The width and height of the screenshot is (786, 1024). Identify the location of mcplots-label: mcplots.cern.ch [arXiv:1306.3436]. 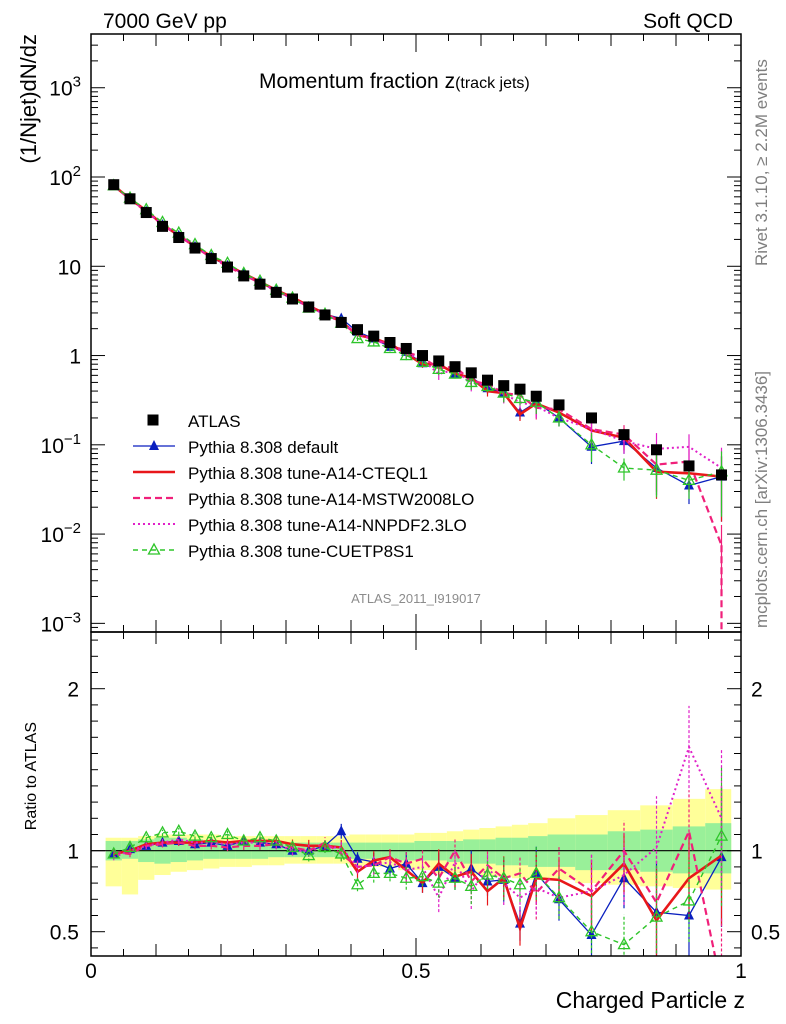
(761, 499).